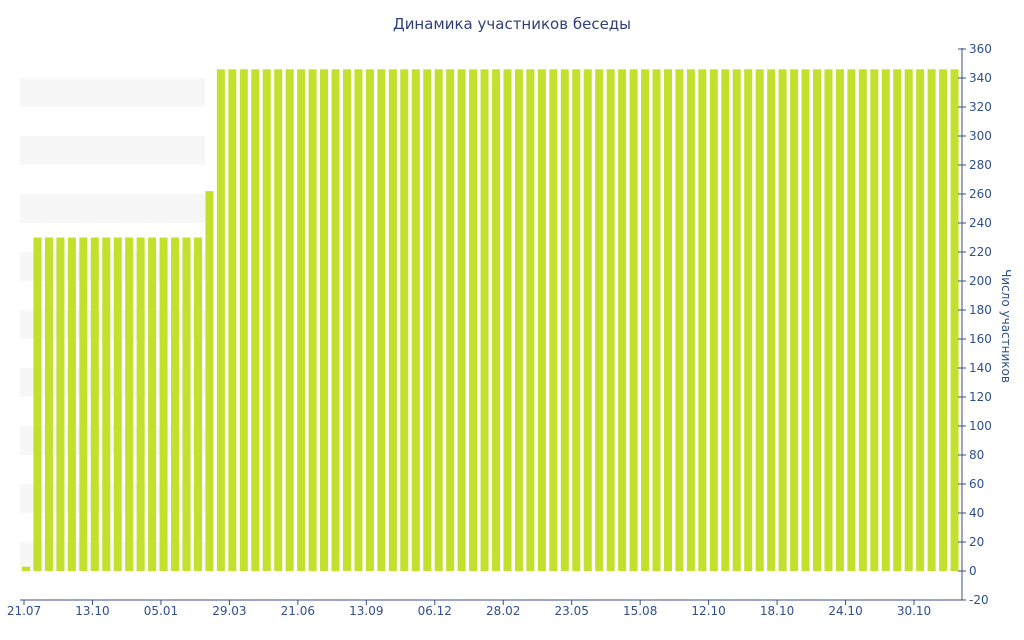 Image resolution: width=1024 pixels, height=640 pixels. I want to click on x-tick-label: 06.12, so click(435, 611).